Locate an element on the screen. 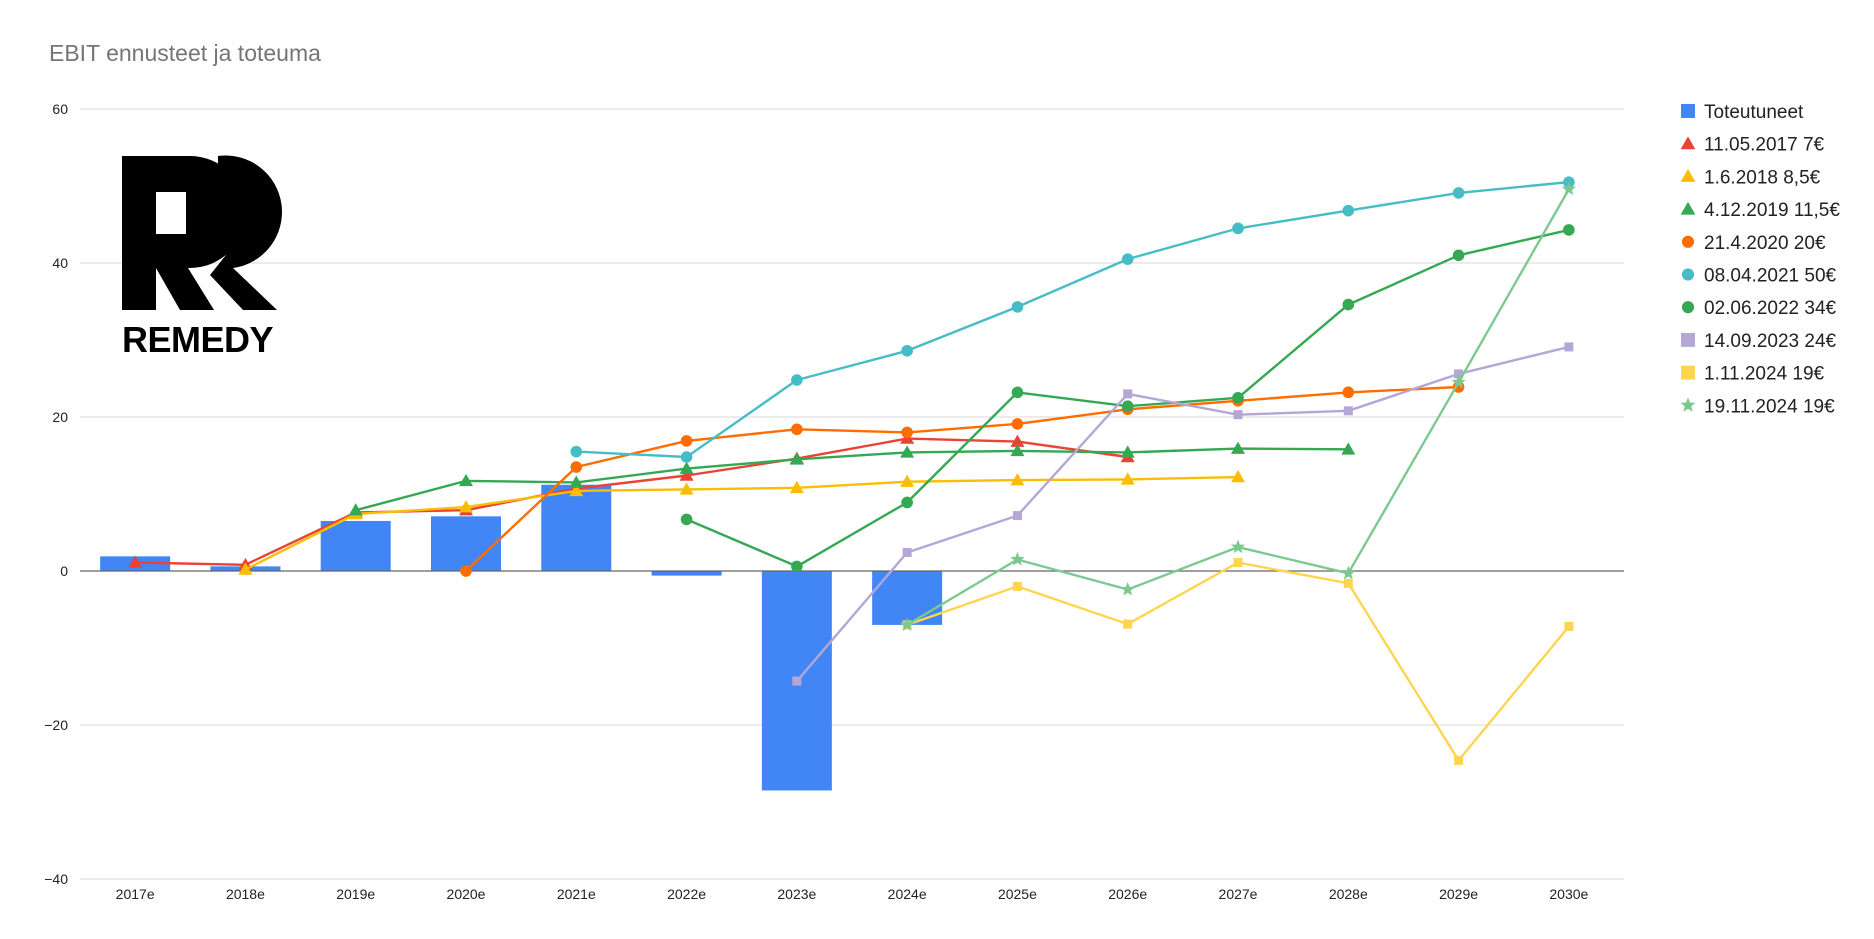  legend-entry: 1.6.2018 8,5€ is located at coordinates (1762, 177).